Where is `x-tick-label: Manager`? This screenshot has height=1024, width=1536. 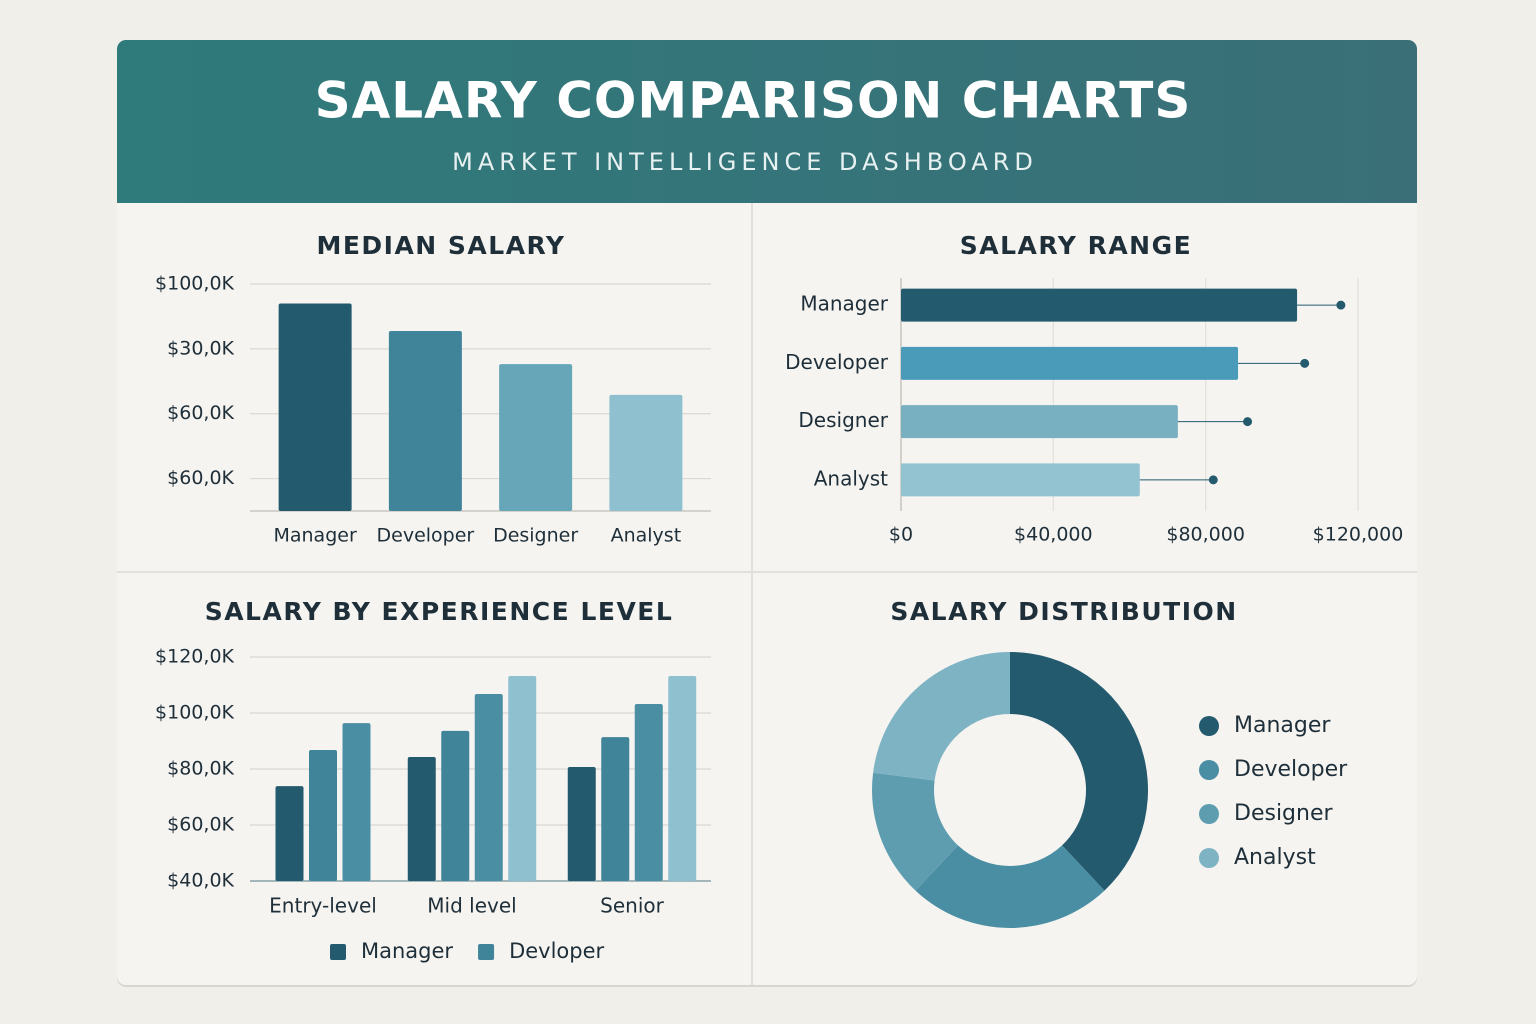 x-tick-label: Manager is located at coordinates (314, 536).